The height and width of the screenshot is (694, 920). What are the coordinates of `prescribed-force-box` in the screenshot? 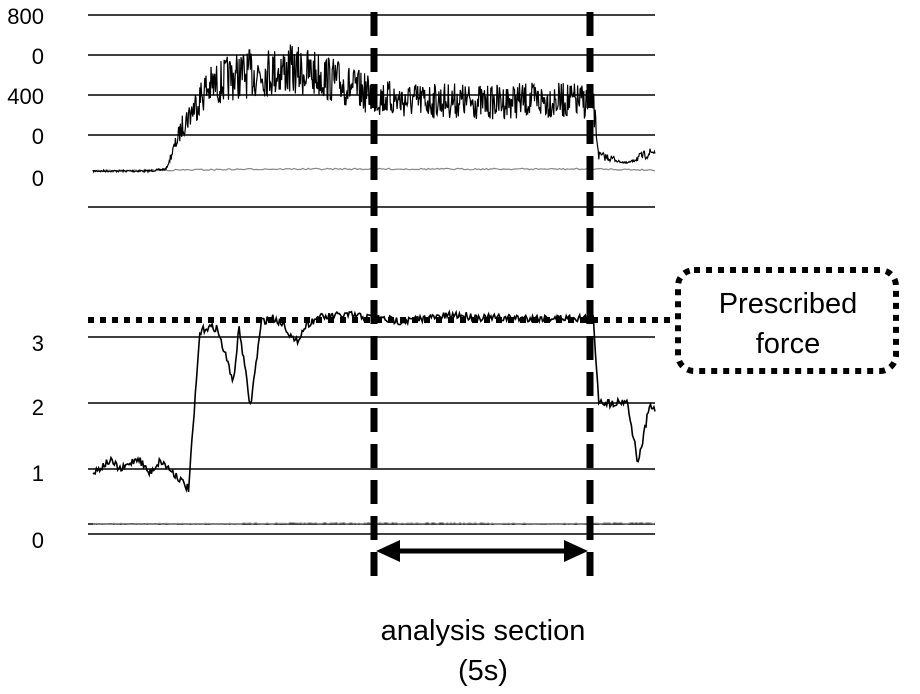 It's located at (787, 320).